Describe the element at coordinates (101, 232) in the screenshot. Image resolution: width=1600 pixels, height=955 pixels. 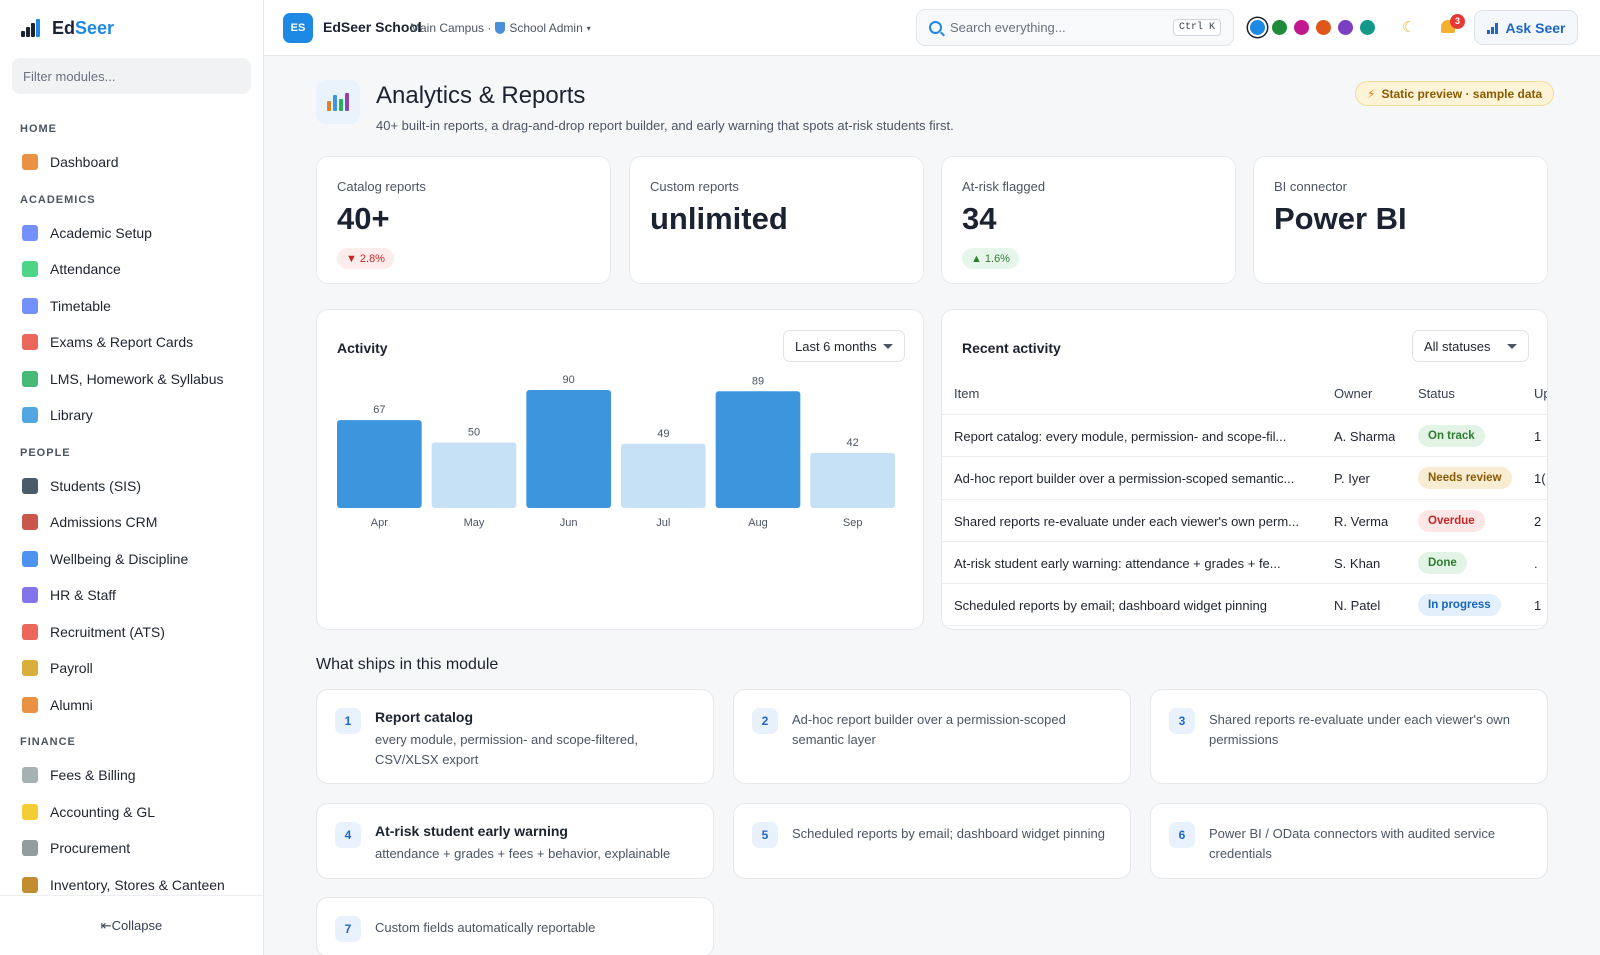
I see `sidebar-item-label: Academic Setup` at that location.